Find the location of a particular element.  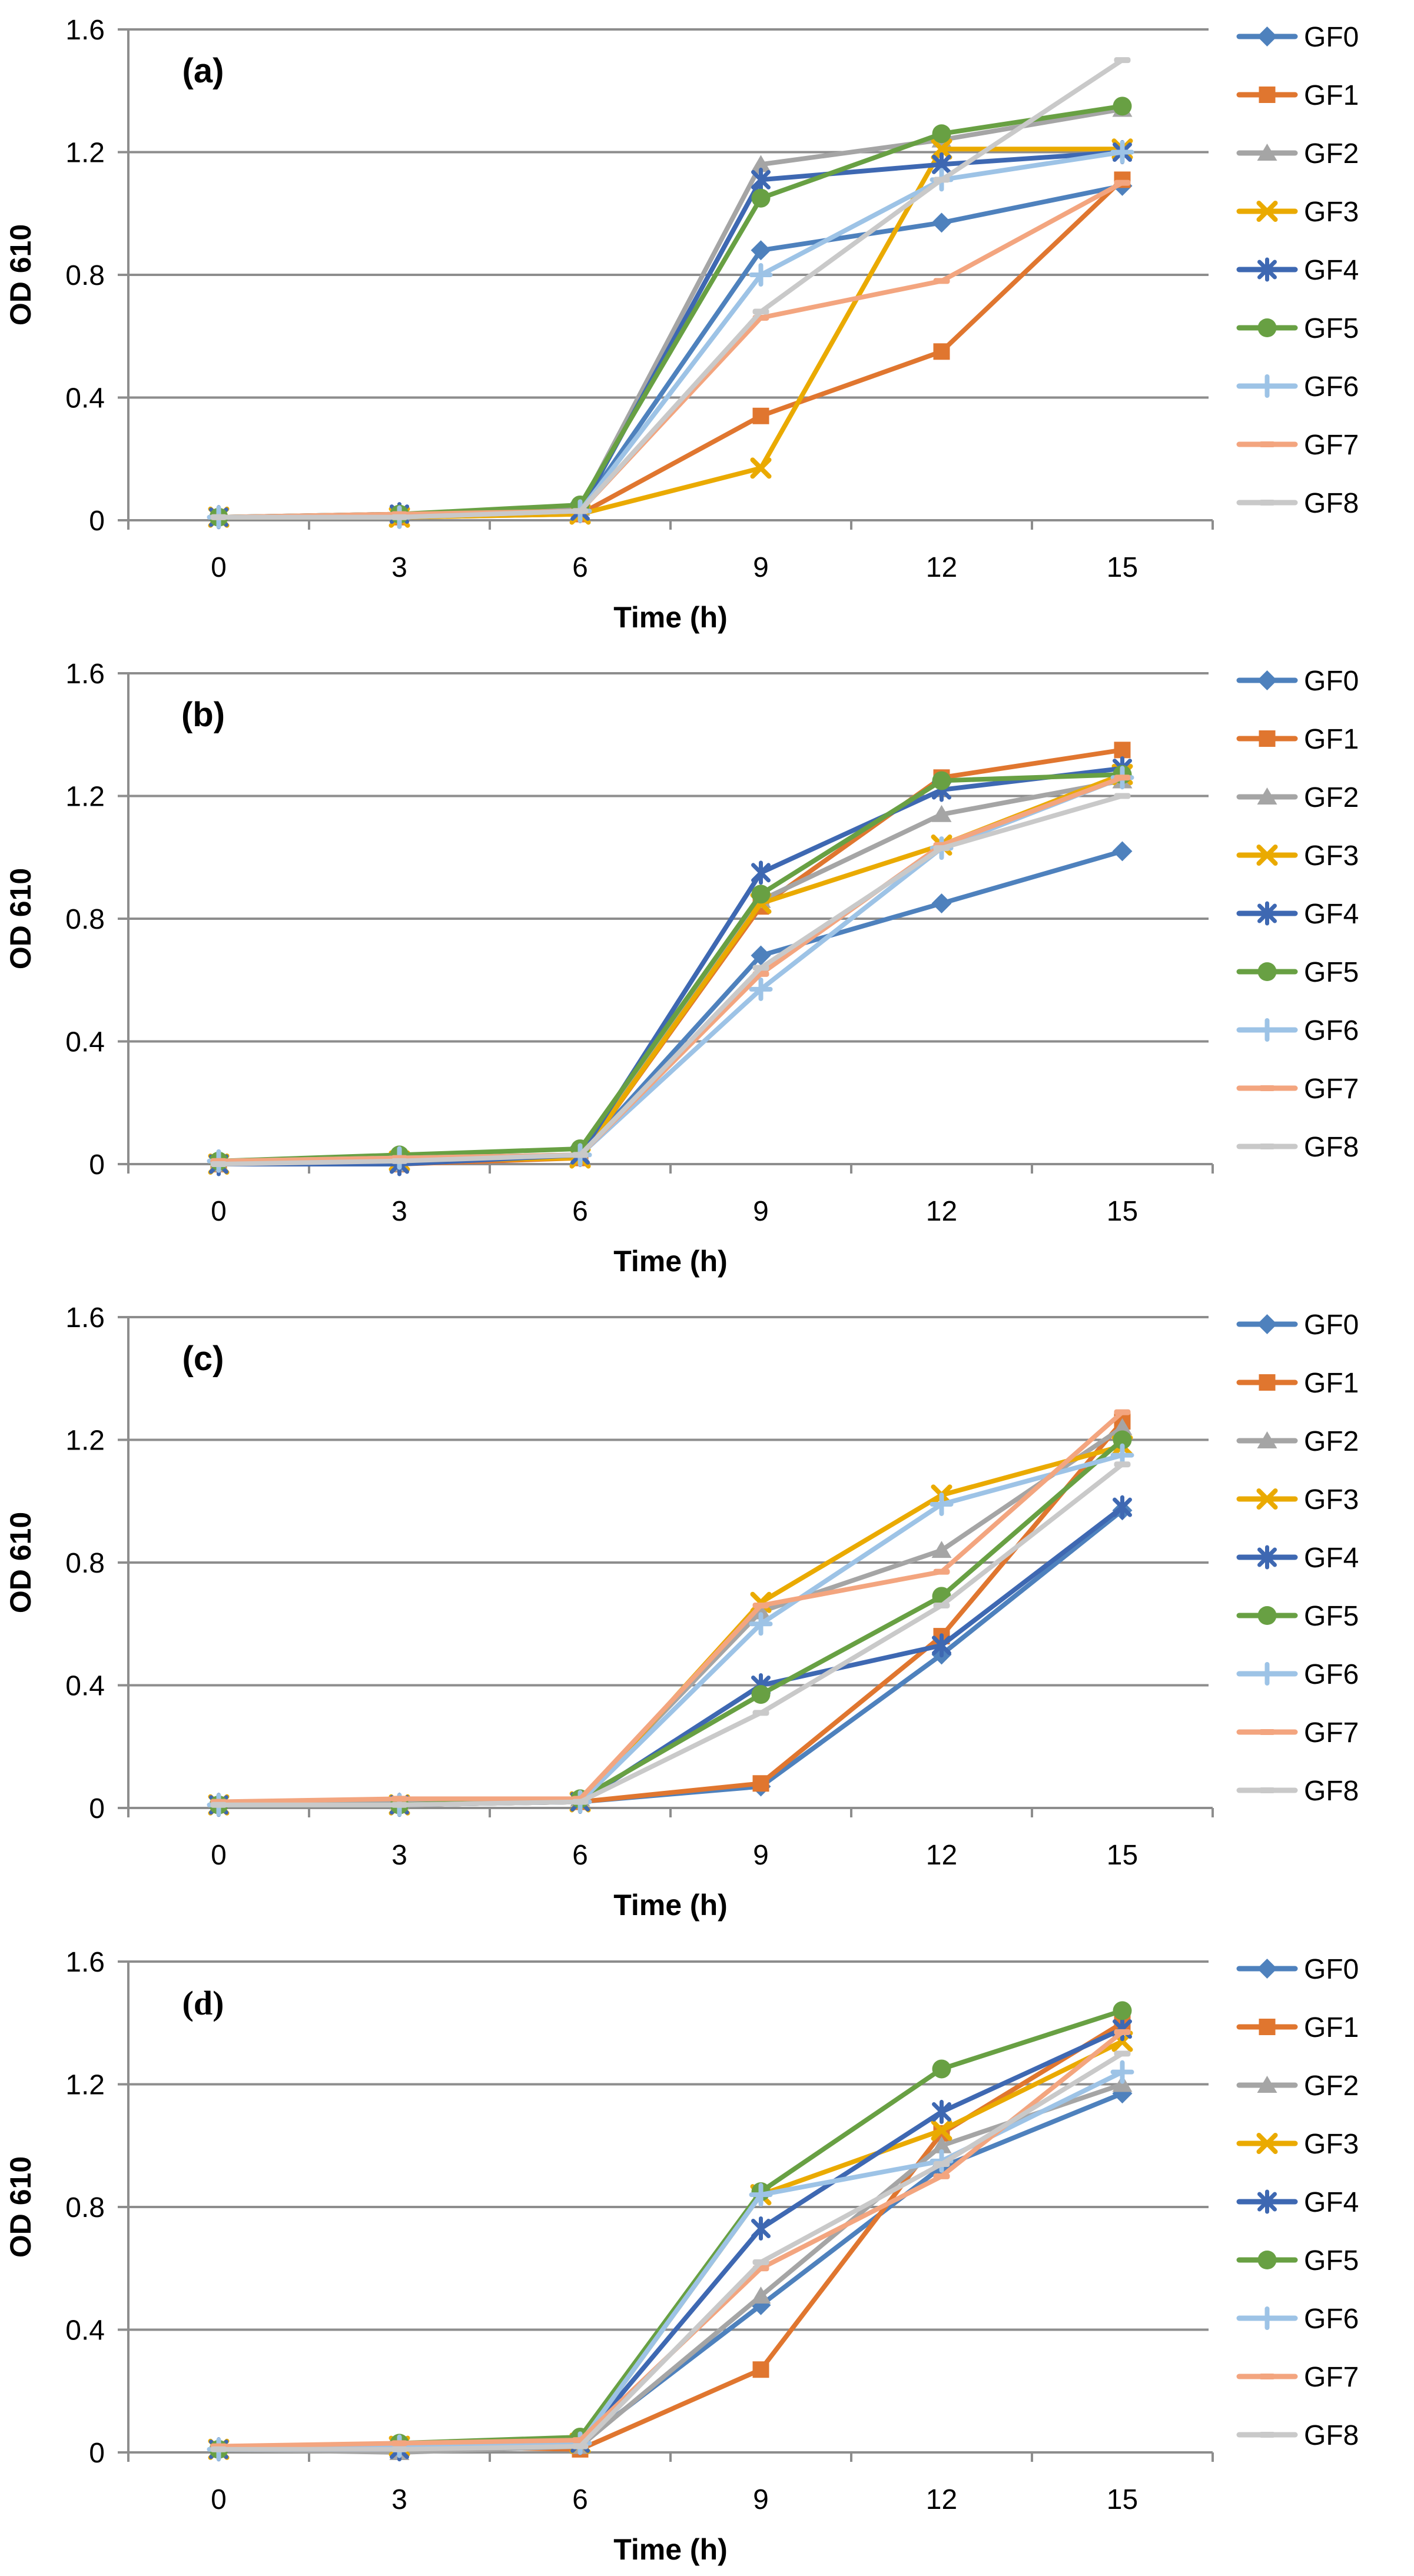

data-point-GF5 is located at coordinates (1122, 2010).